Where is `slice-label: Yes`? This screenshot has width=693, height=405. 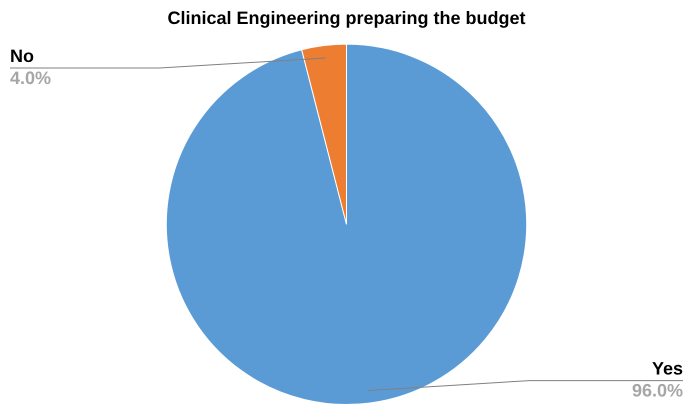 slice-label: Yes is located at coordinates (667, 368).